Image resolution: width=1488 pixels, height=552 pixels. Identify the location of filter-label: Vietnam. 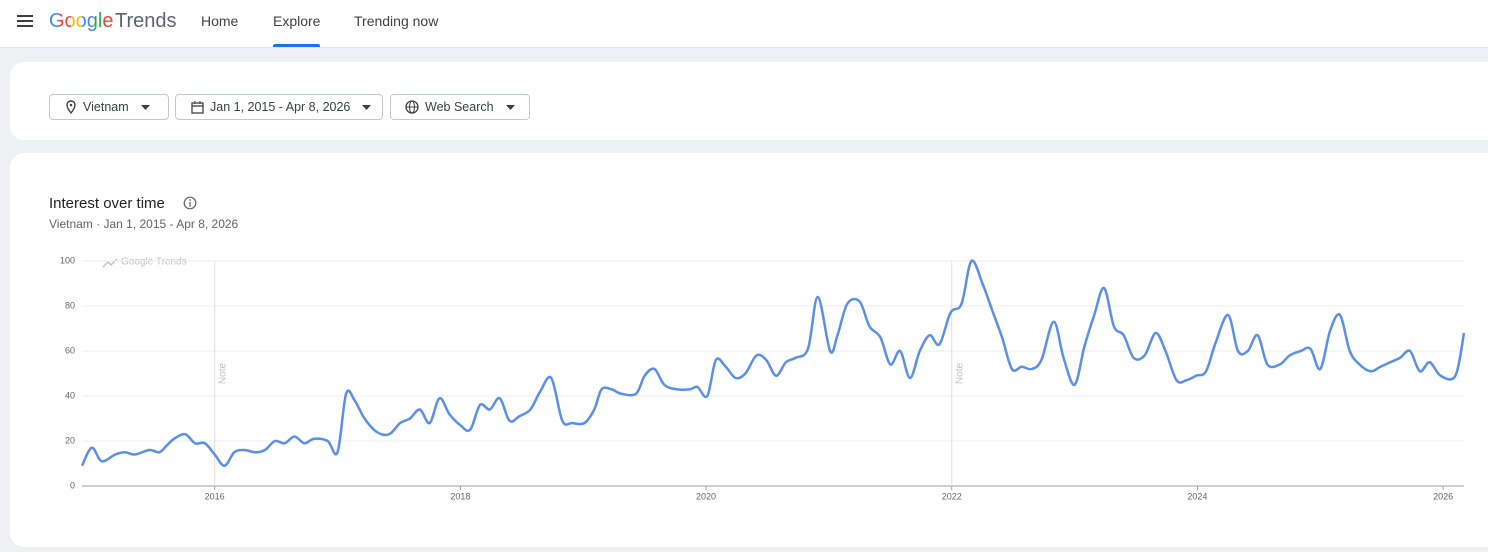
(106, 107).